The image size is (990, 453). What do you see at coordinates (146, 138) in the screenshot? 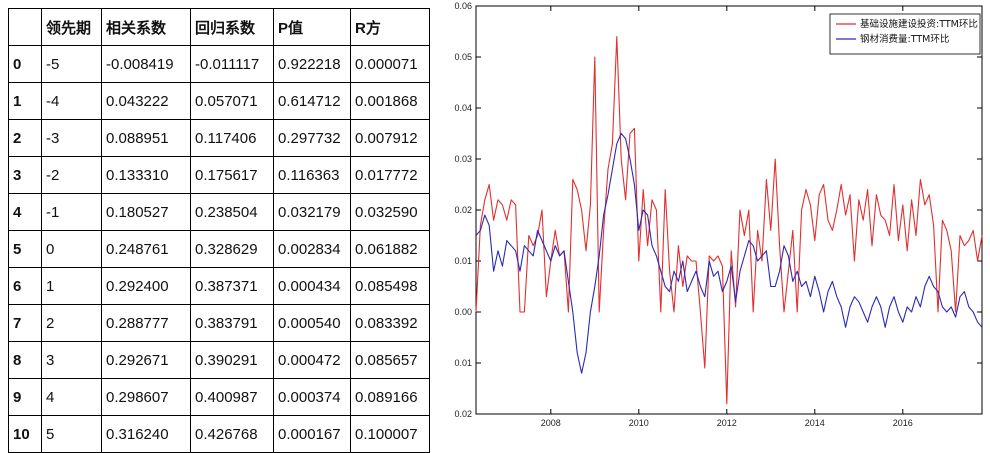
I see `cell-correlation: 0.088951` at bounding box center [146, 138].